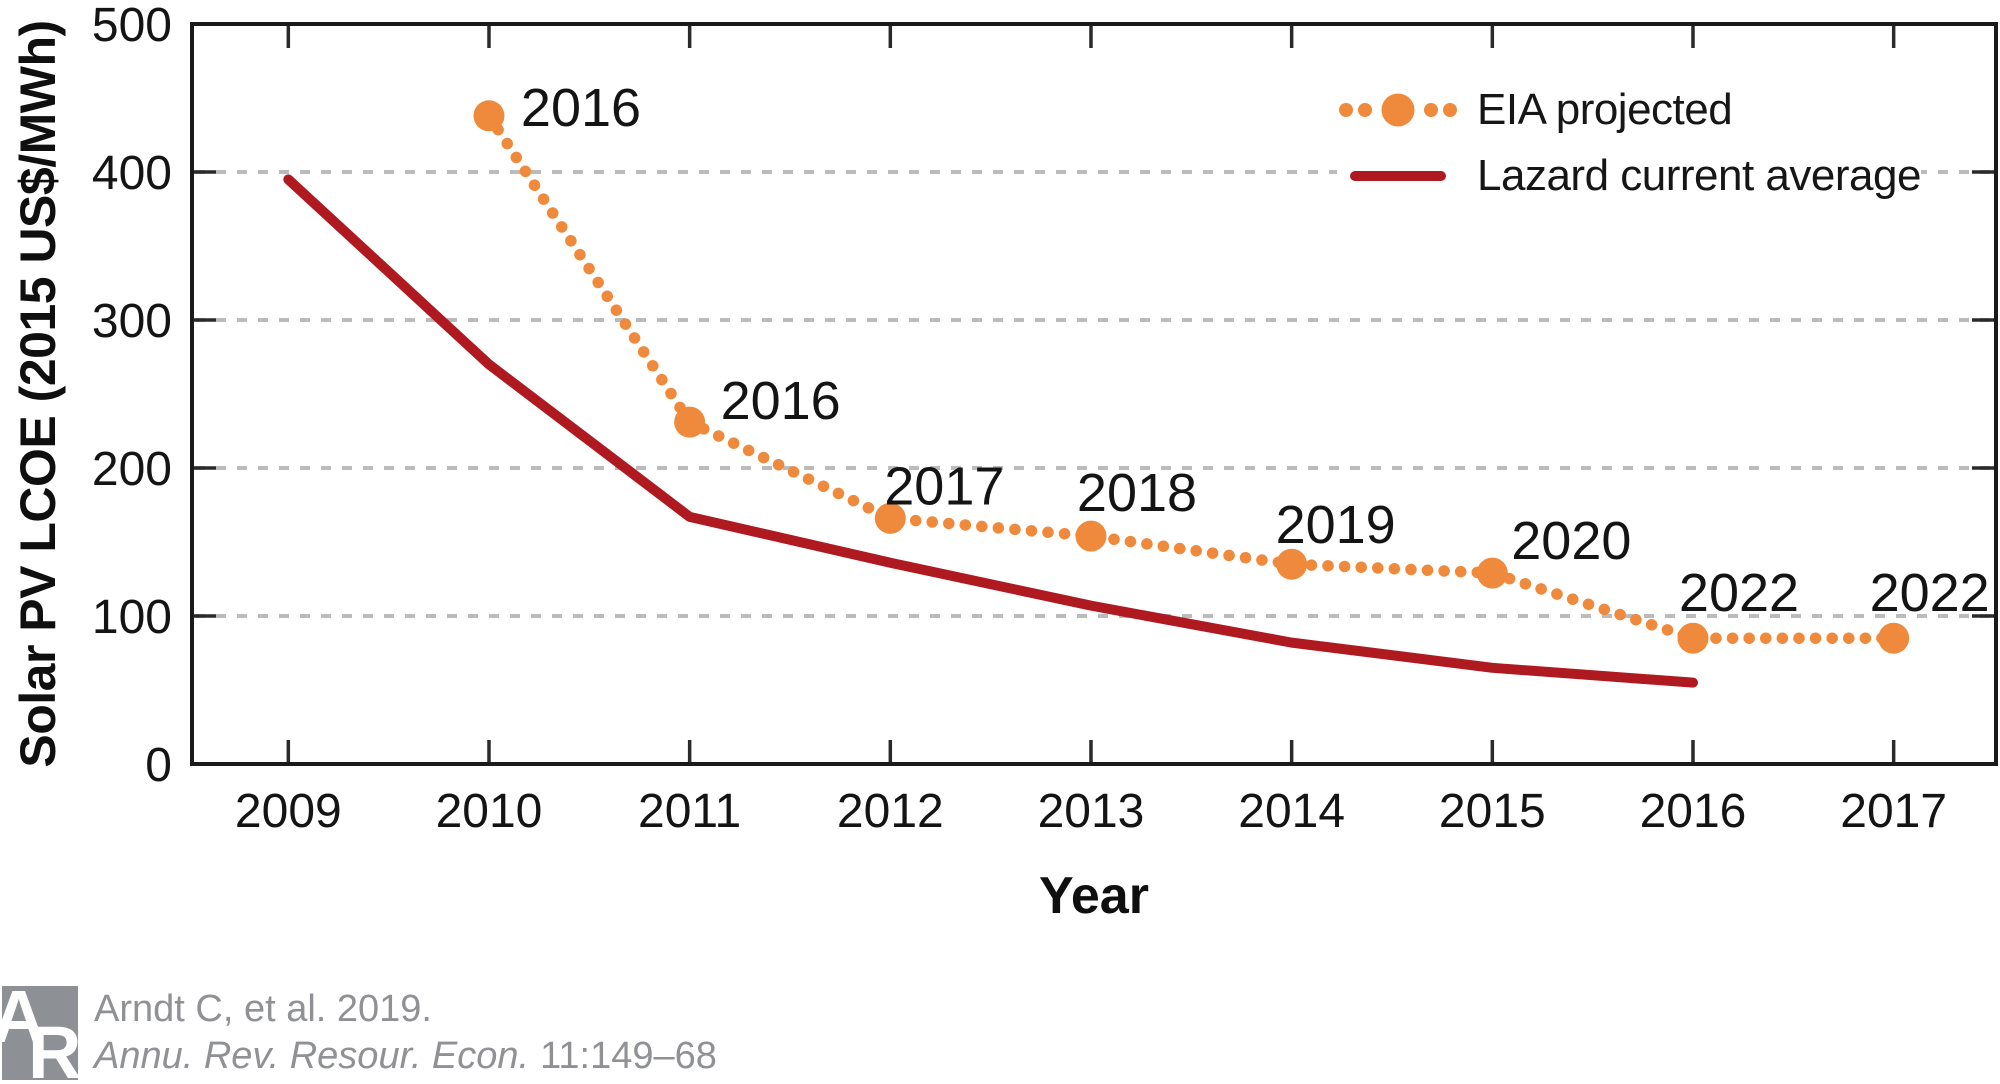 Image resolution: width=2000 pixels, height=1084 pixels. I want to click on svg-text: 2009, so click(288, 811).